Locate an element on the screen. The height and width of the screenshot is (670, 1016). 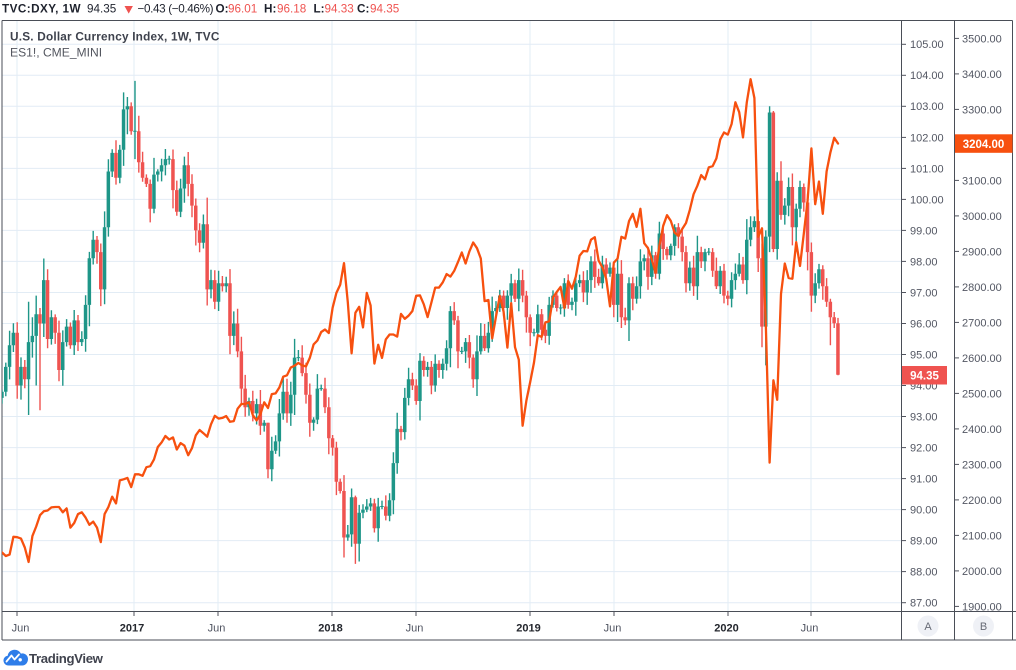
svg-text: 2400.00 is located at coordinates (982, 430).